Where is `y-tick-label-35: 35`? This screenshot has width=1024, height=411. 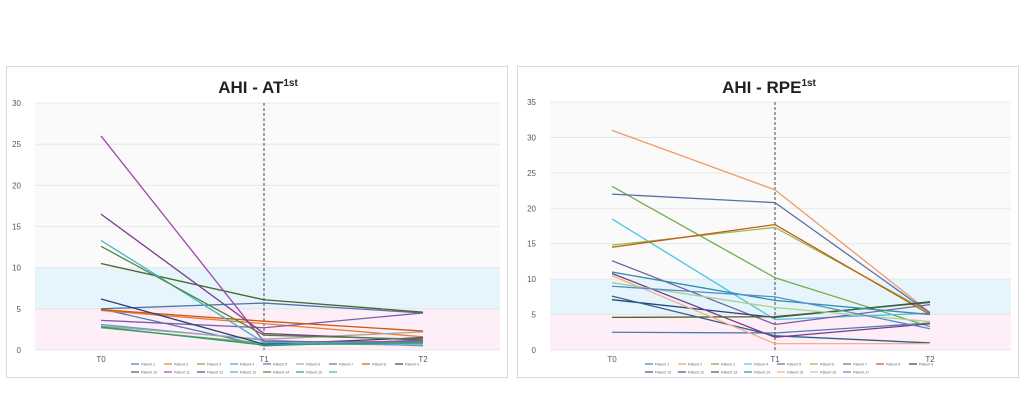 y-tick-label-35: 35 is located at coordinates (531, 102).